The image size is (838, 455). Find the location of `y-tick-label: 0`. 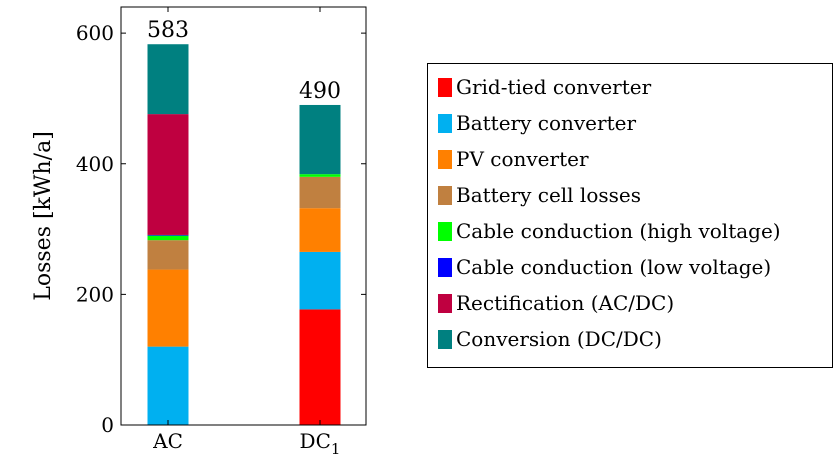

y-tick-label: 0 is located at coordinates (107, 425).